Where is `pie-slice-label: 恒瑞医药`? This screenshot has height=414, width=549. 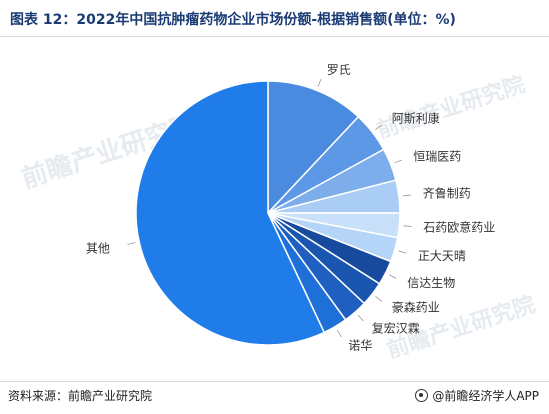 pie-slice-label: 恒瑞医药 is located at coordinates (437, 156).